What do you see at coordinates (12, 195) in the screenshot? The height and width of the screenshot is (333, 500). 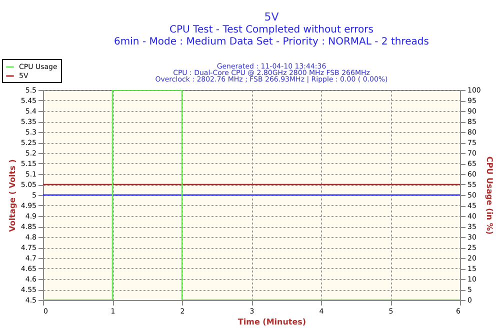 I see `y-axis-title: Voltage ( Volts )` at bounding box center [12, 195].